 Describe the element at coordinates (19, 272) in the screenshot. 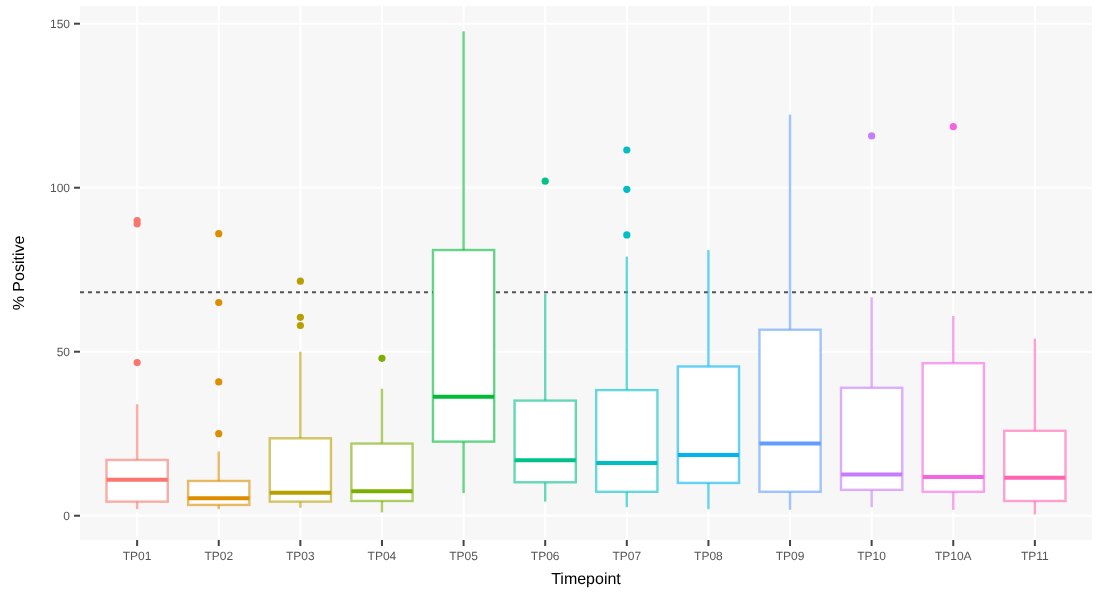

I see `y-axis-title: % Positive` at that location.